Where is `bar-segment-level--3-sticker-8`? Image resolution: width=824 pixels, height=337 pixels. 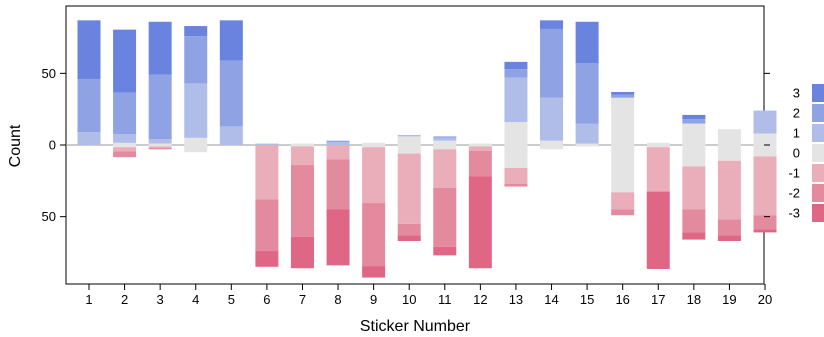
bar-segment-level--3-sticker-8 is located at coordinates (338, 237).